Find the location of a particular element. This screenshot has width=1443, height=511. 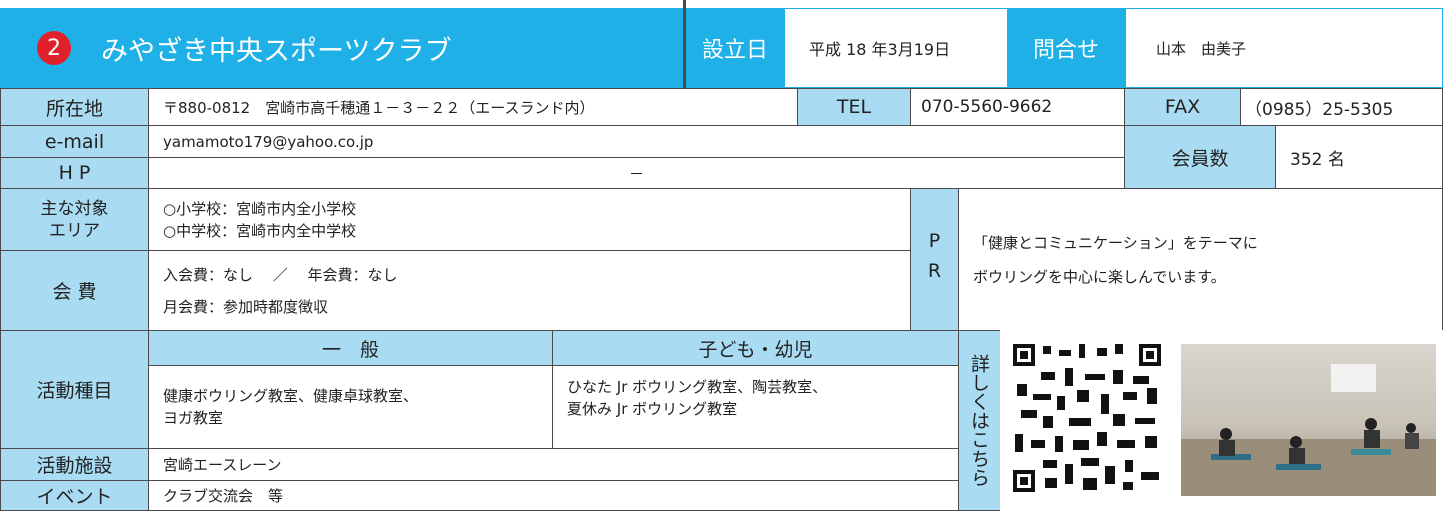

value: 「健康とコミュニケーション」をテーマに ボウリングを中心に楽しんでいます。 is located at coordinates (1200, 259).